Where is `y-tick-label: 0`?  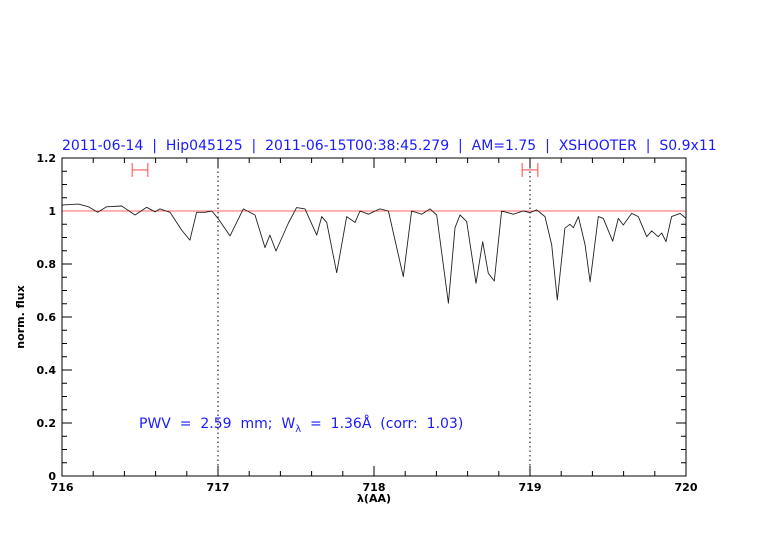 y-tick-label: 0 is located at coordinates (52, 476).